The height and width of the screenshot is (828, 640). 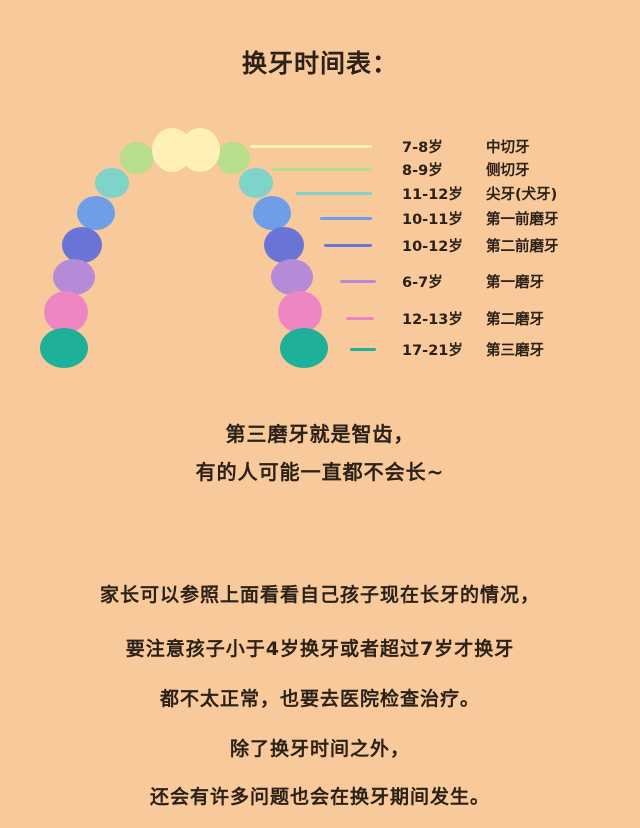 What do you see at coordinates (522, 246) in the screenshot?
I see `legend-tooth-name: 第二前磨牙` at bounding box center [522, 246].